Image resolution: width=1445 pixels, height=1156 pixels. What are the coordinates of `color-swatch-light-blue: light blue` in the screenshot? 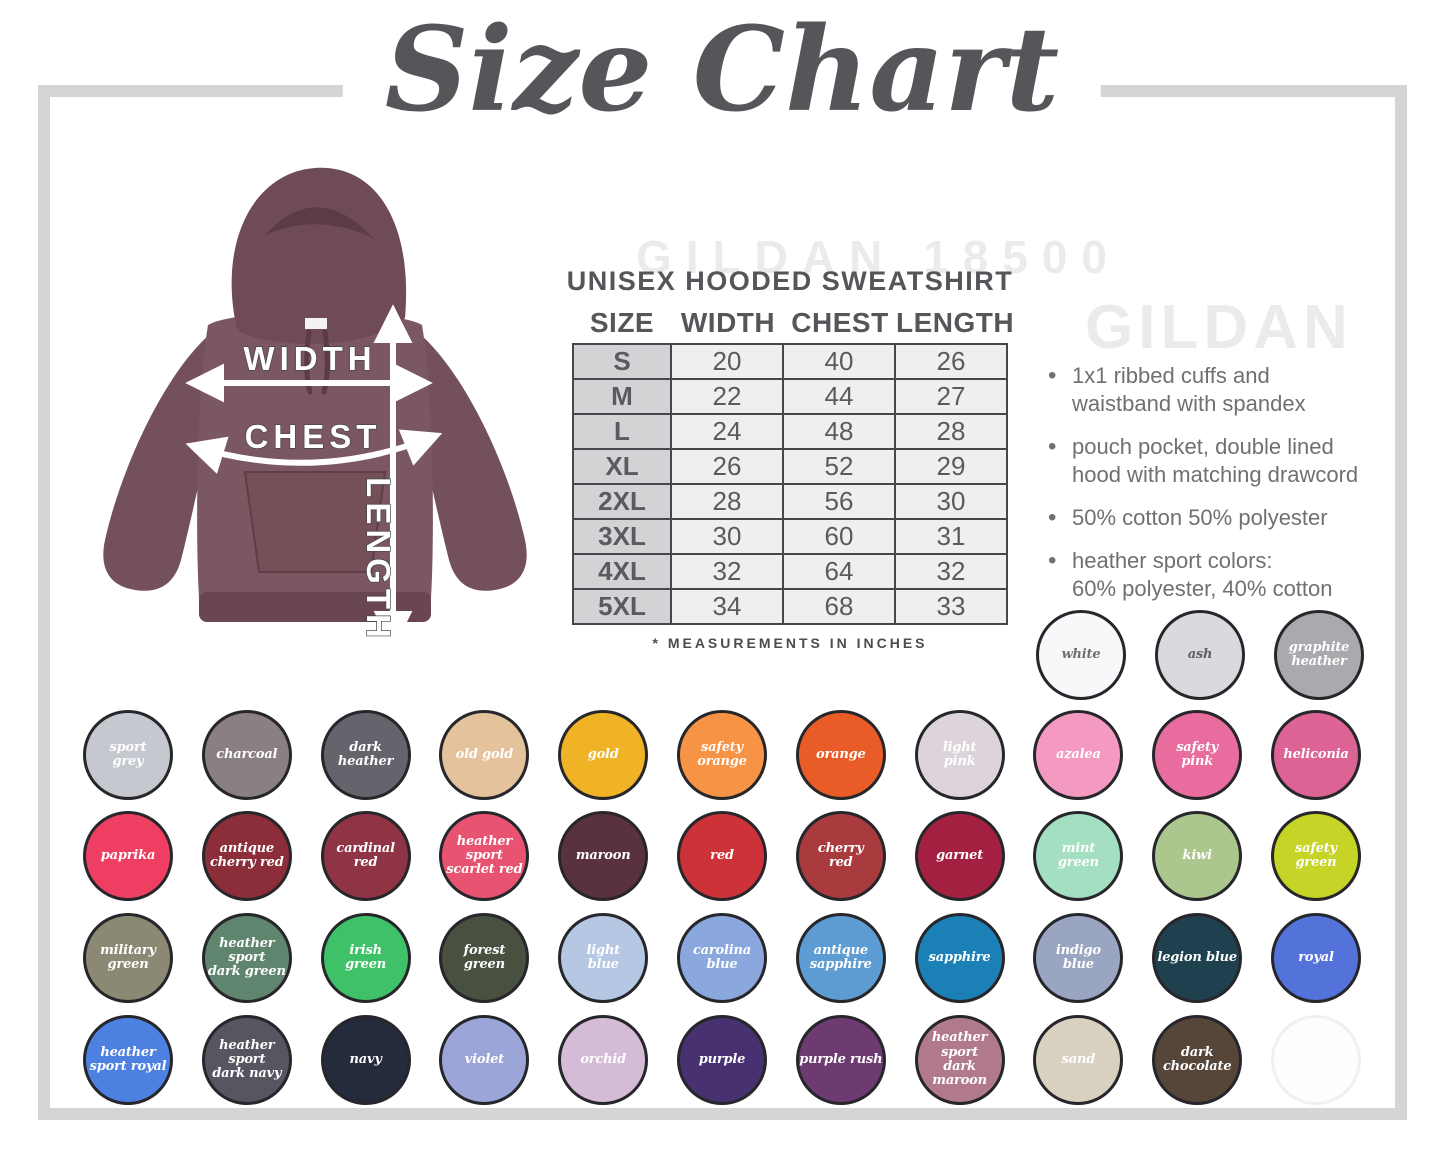 It's located at (603, 958).